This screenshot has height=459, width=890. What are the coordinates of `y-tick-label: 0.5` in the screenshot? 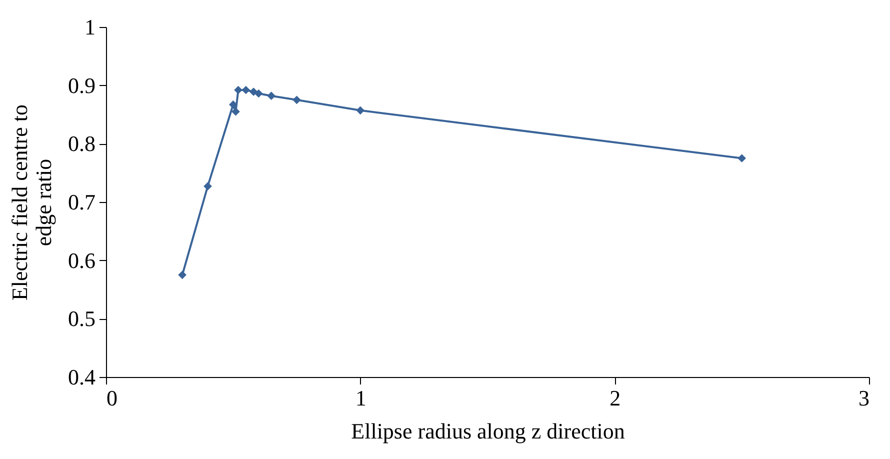 It's located at (82, 319).